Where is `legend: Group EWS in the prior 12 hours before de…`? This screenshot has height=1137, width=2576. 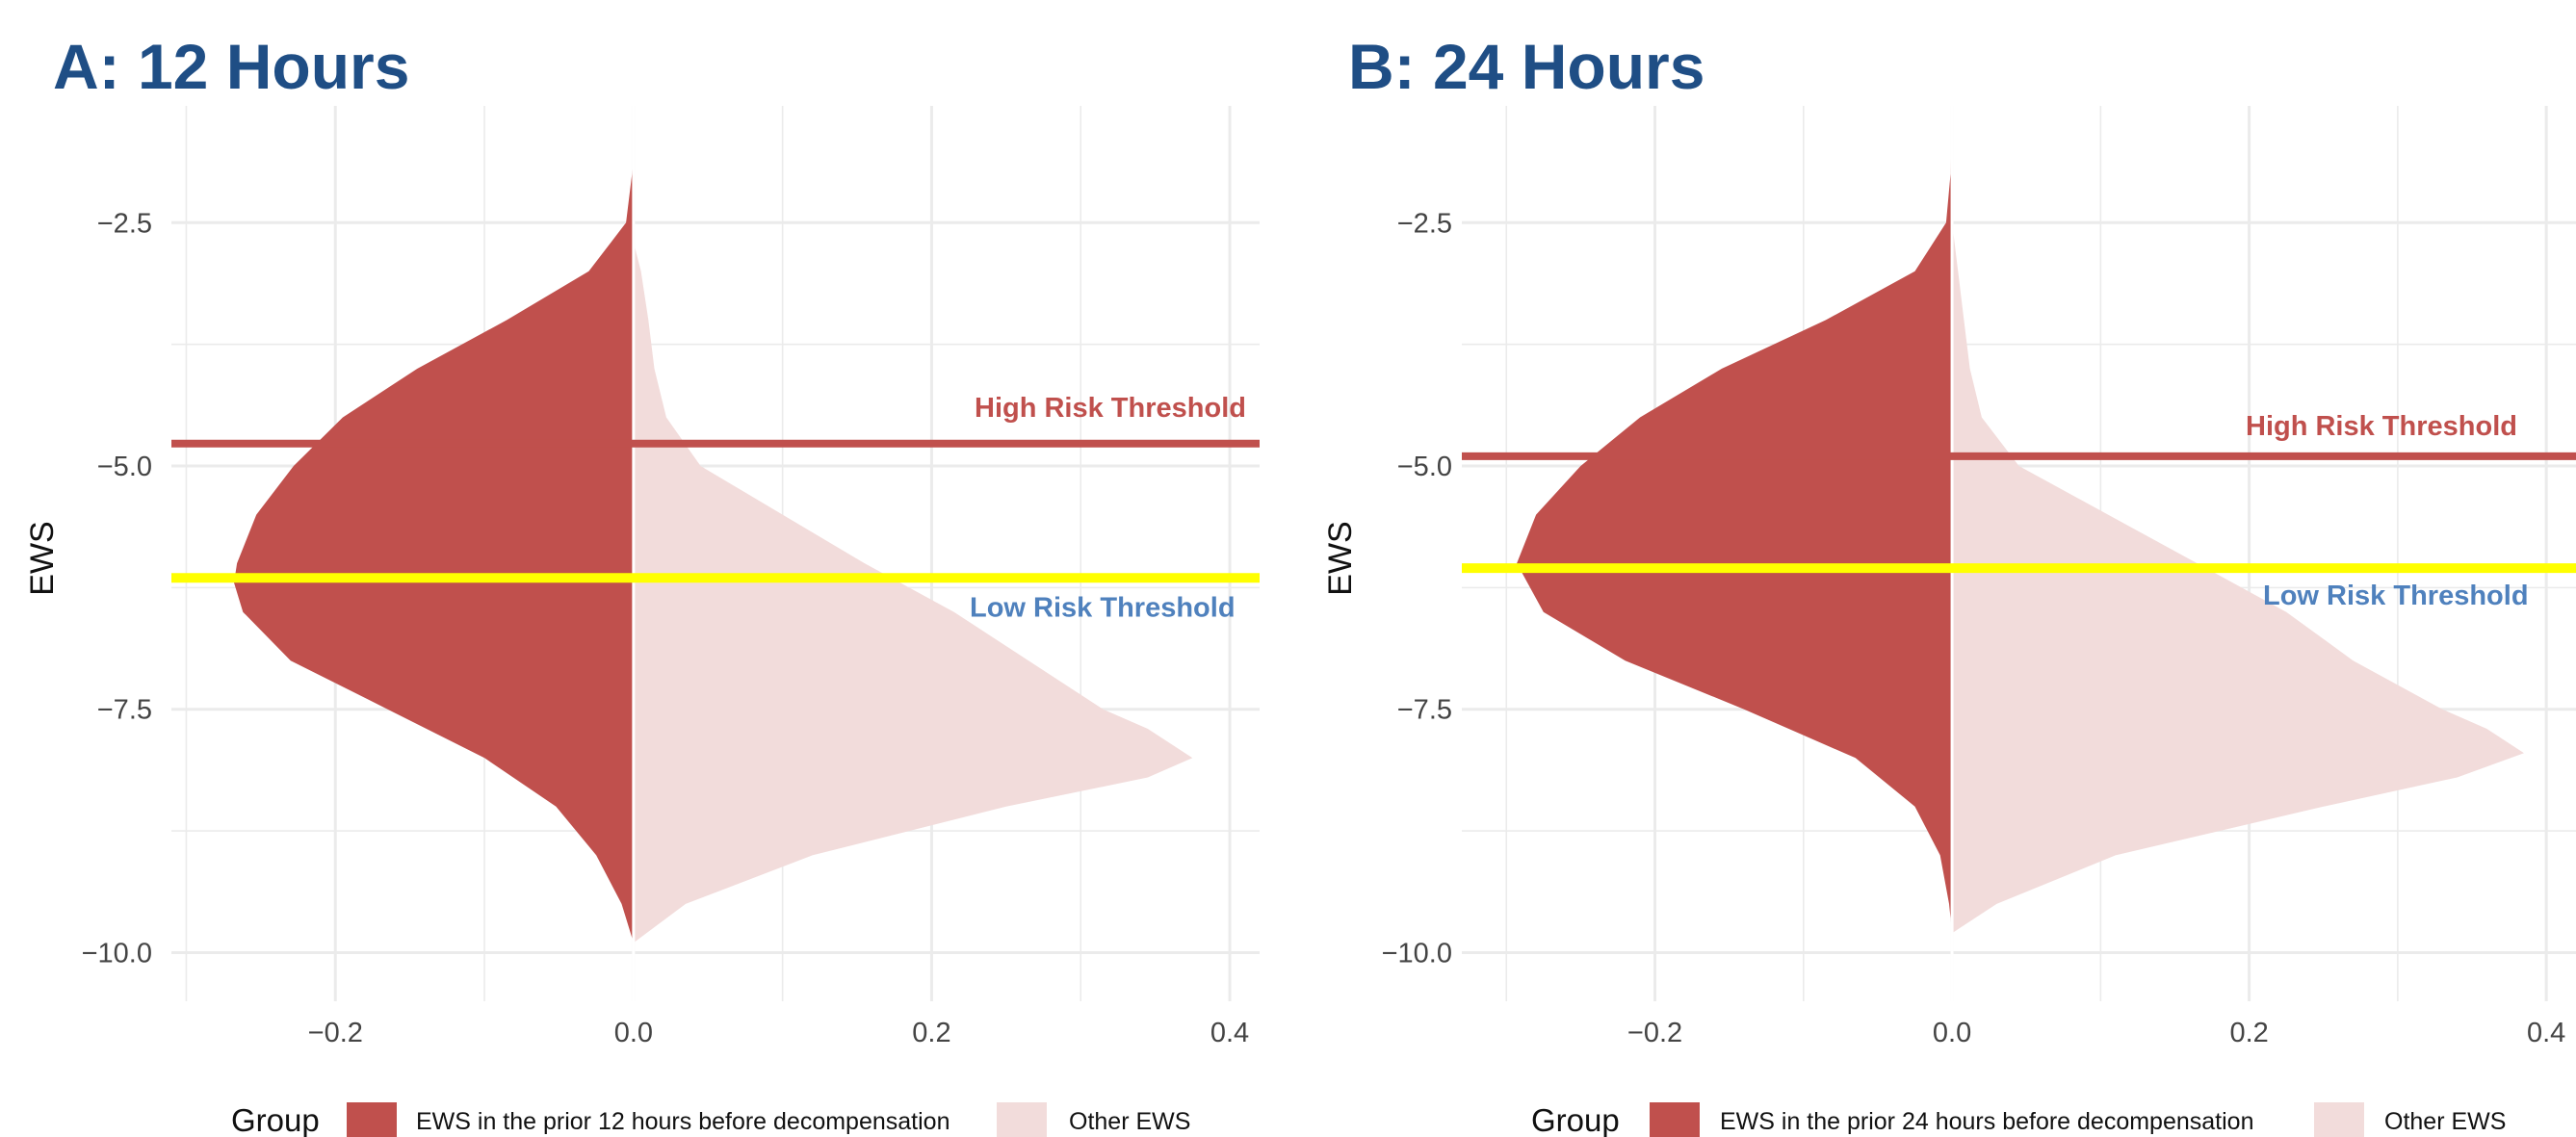
legend: Group EWS in the prior 12 hours before de… is located at coordinates (710, 1119).